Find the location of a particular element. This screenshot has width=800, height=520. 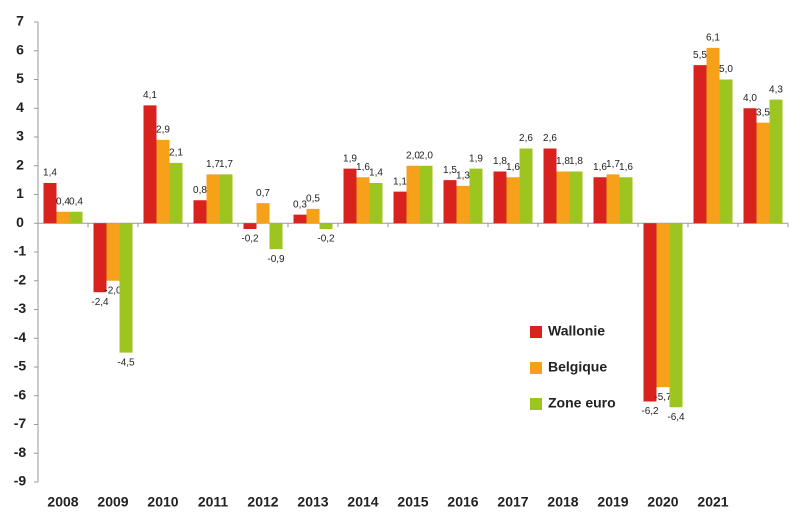

value-label: -0,2 is located at coordinates (250, 239).